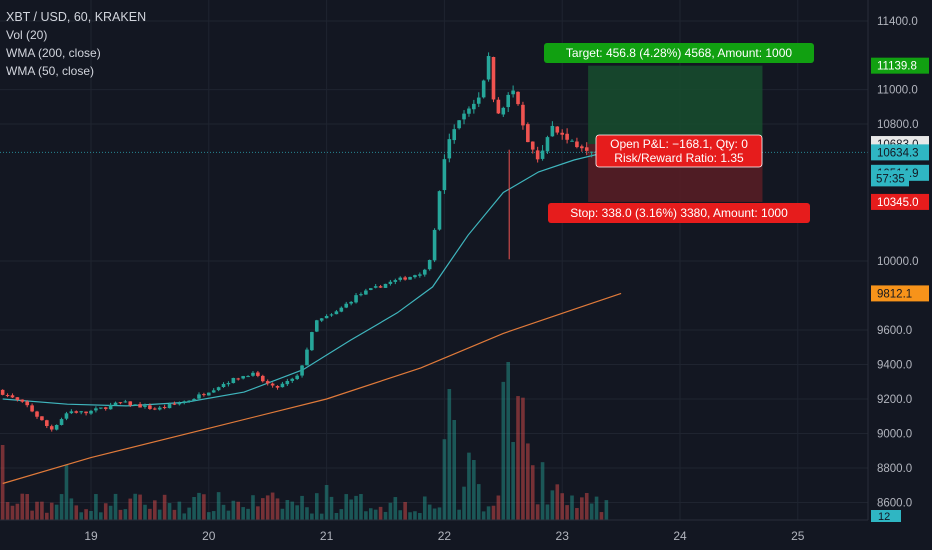  I want to click on target-label-bg, so click(679, 53).